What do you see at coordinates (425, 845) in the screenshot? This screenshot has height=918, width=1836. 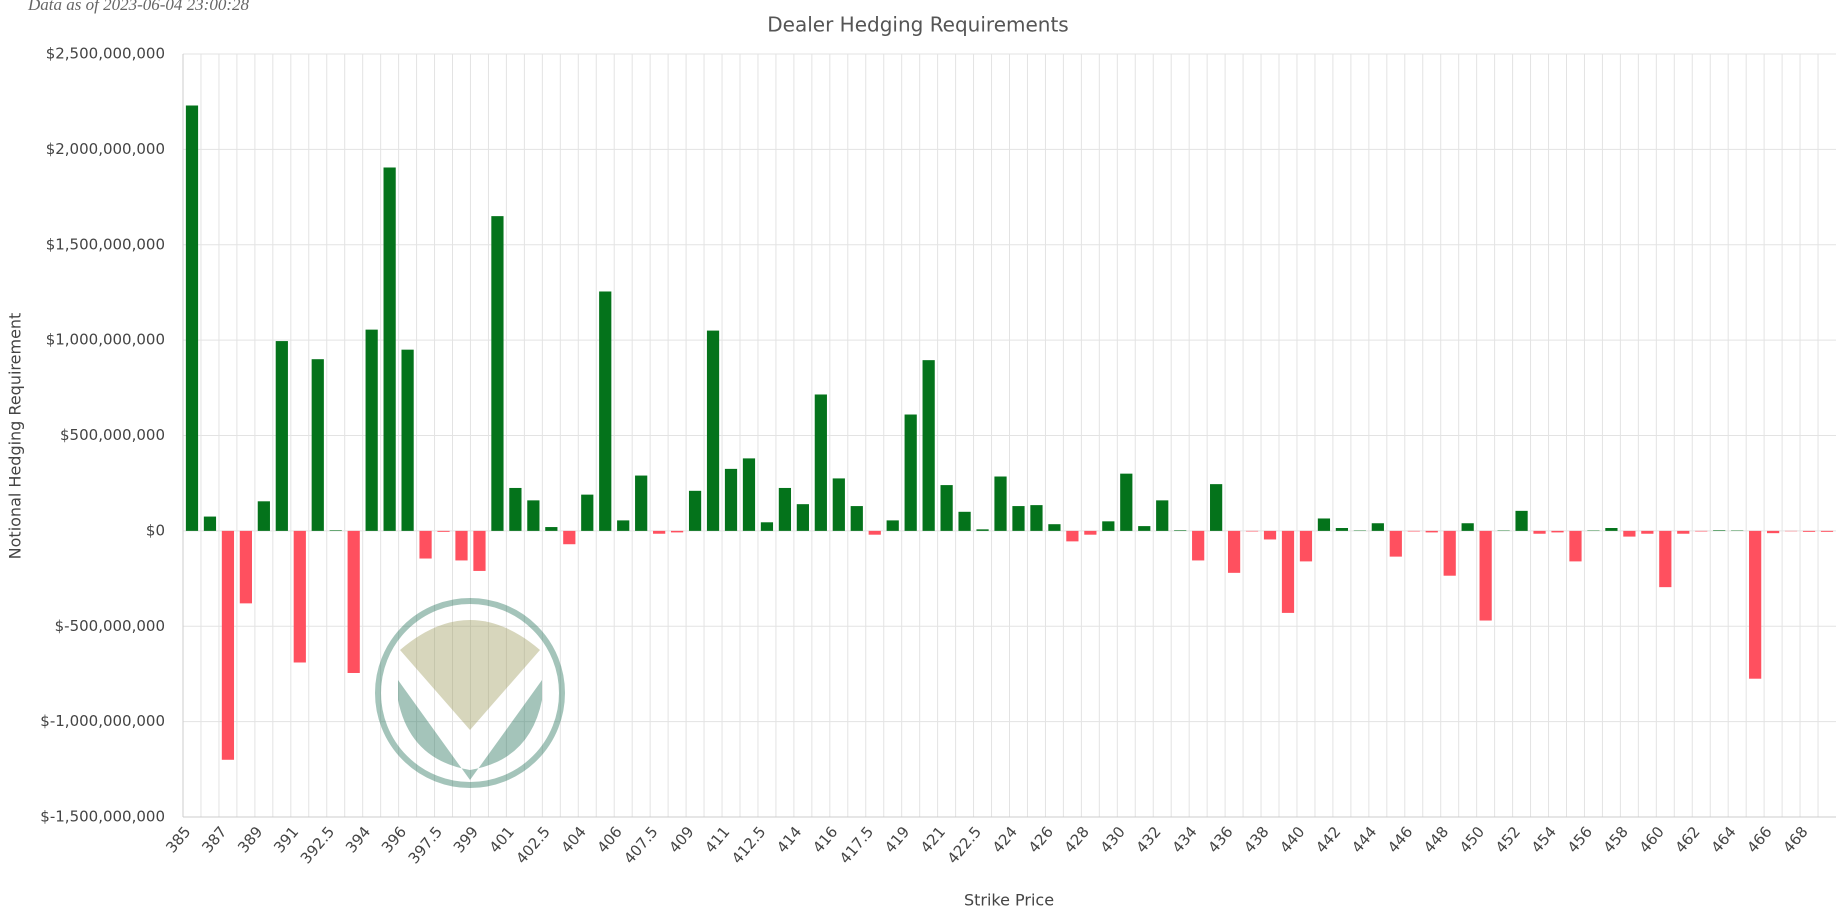 I see `x-tick-label: 397.5` at bounding box center [425, 845].